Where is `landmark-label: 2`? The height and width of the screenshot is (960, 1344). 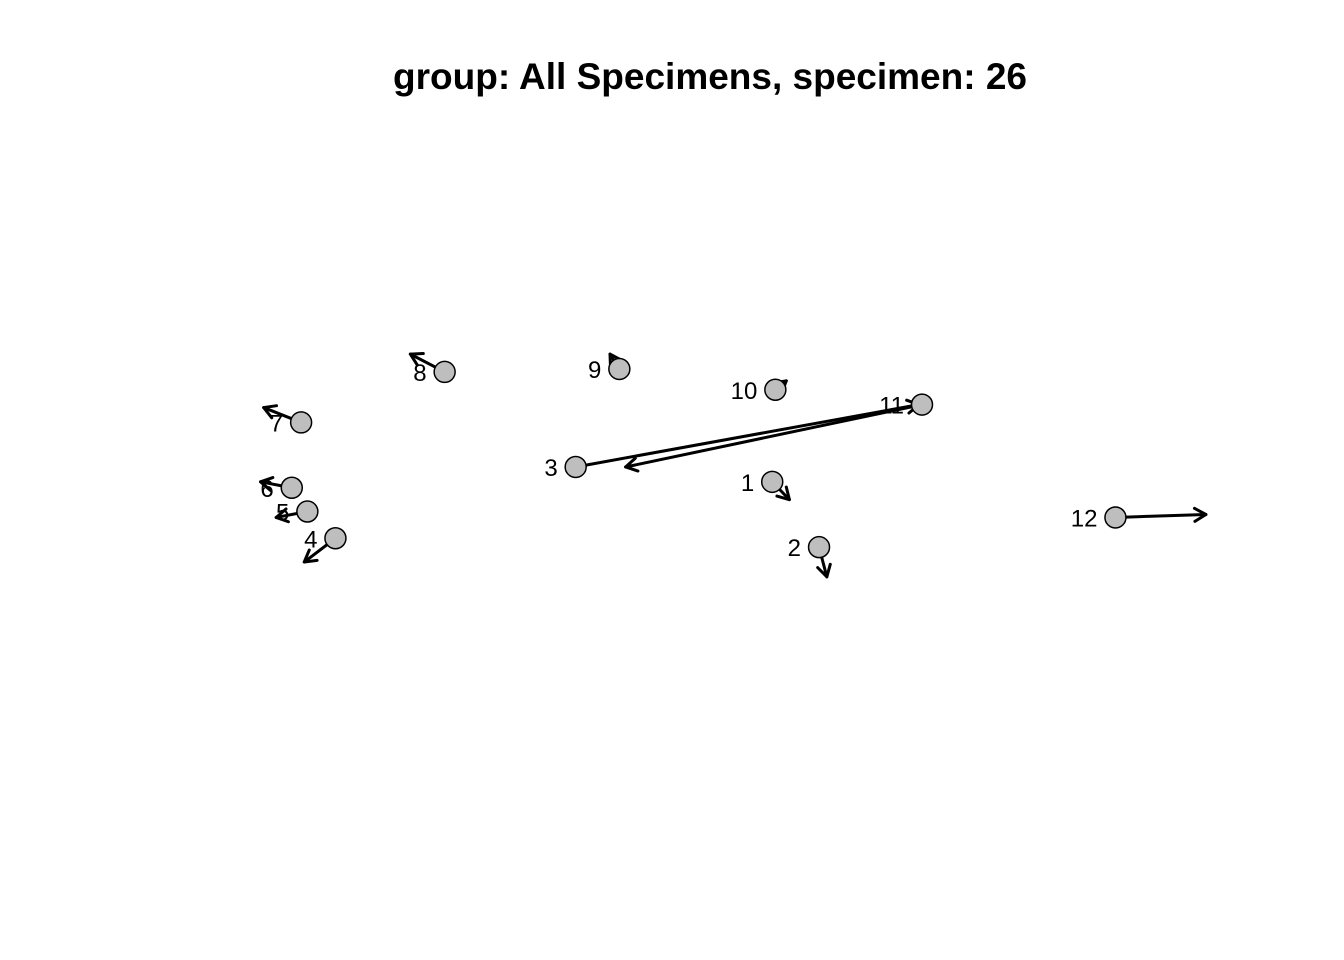 landmark-label: 2 is located at coordinates (794, 548).